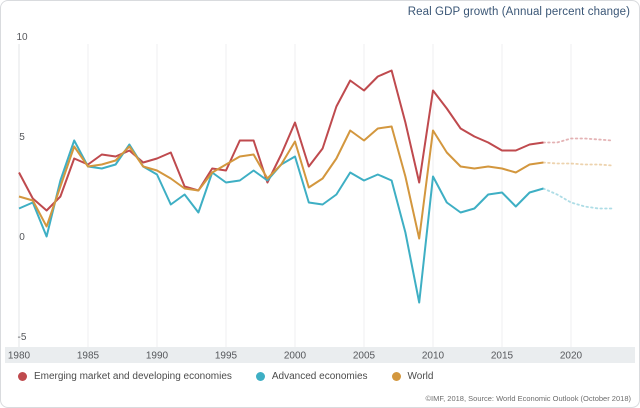 The width and height of the screenshot is (640, 408). Describe the element at coordinates (88, 356) in the screenshot. I see `x-axis-label-1985: 1985` at that location.